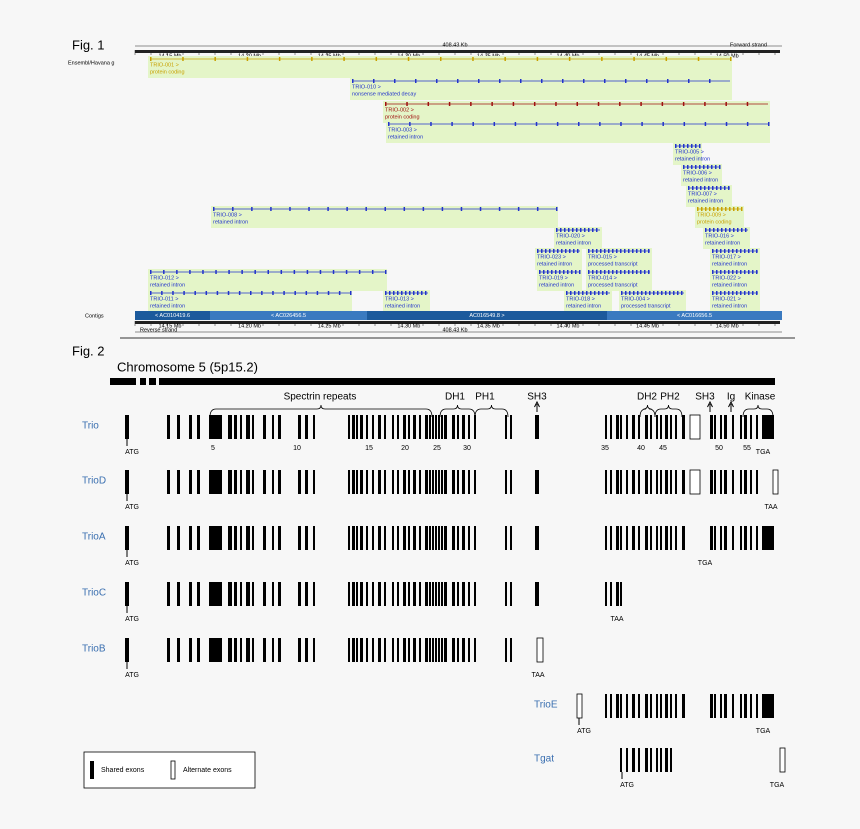  Describe the element at coordinates (486, 316) in the screenshot. I see `contig-label: AC016549.8 >` at that location.